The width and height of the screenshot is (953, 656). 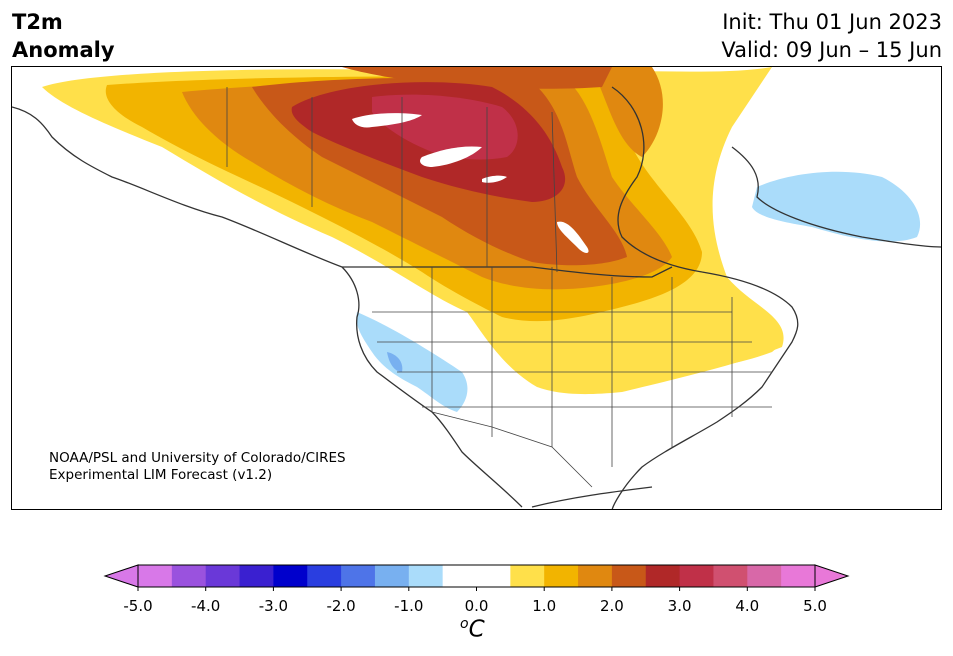 What do you see at coordinates (699, 329) in the screenshot?
I see `anomaly-region-1c-ohio` at bounding box center [699, 329].